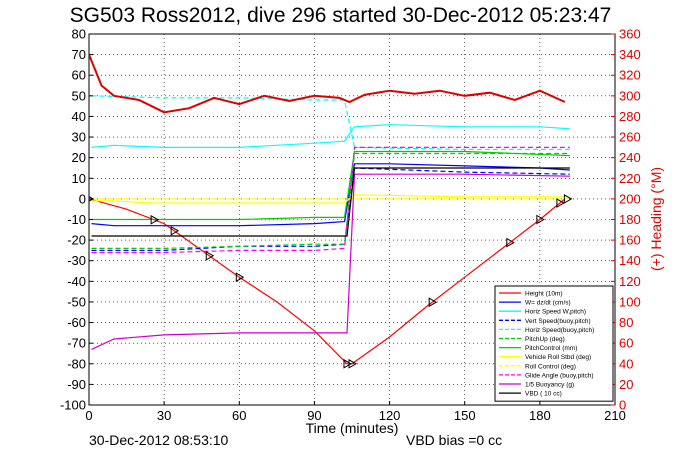 This screenshot has height=454, width=681. Describe the element at coordinates (76, 240) in the screenshot. I see `y-tick-label: -20` at that location.